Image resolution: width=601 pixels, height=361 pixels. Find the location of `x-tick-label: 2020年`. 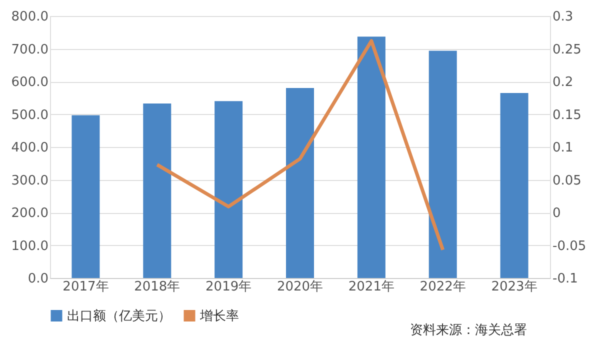

x-tick-label: 2020年 is located at coordinates (300, 287).